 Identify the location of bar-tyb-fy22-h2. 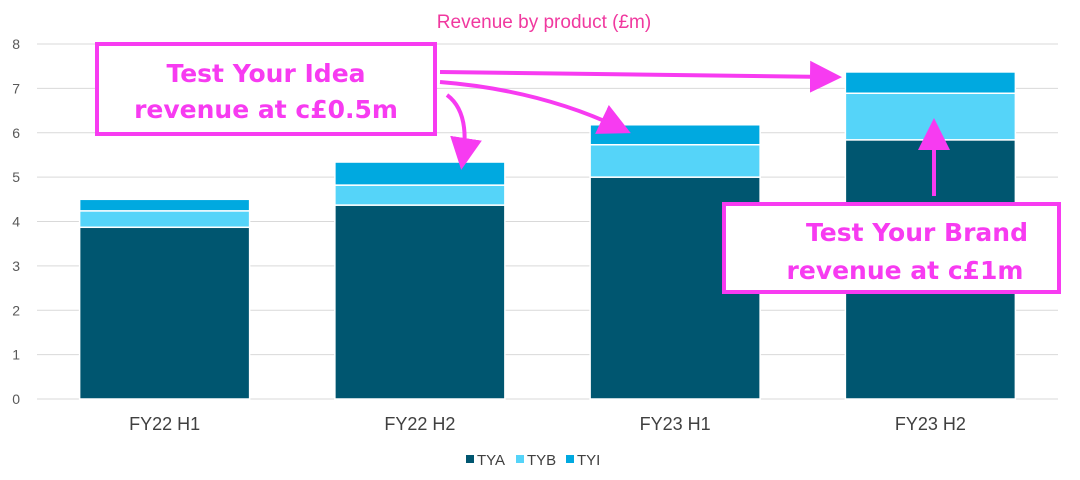
(420, 195).